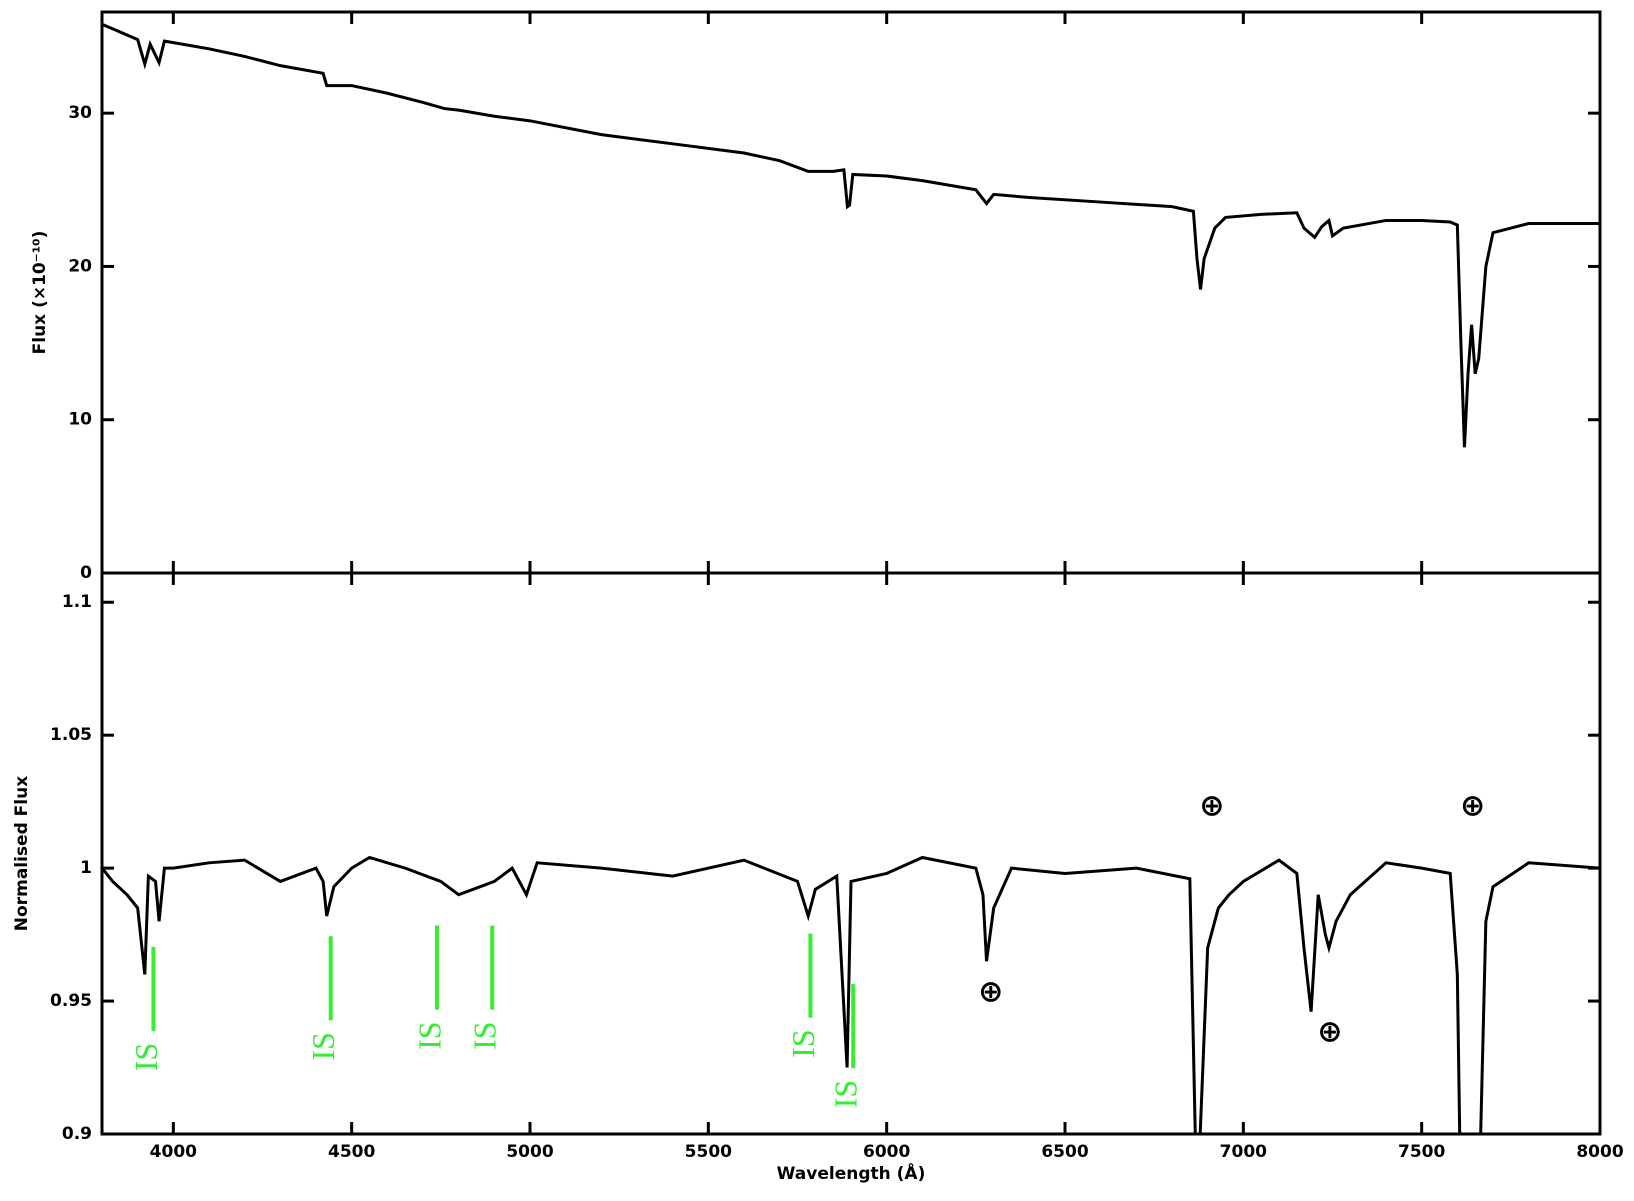 This screenshot has height=1201, width=1634. What do you see at coordinates (86, 868) in the screenshot?
I see `y-tick-label: 1` at bounding box center [86, 868].